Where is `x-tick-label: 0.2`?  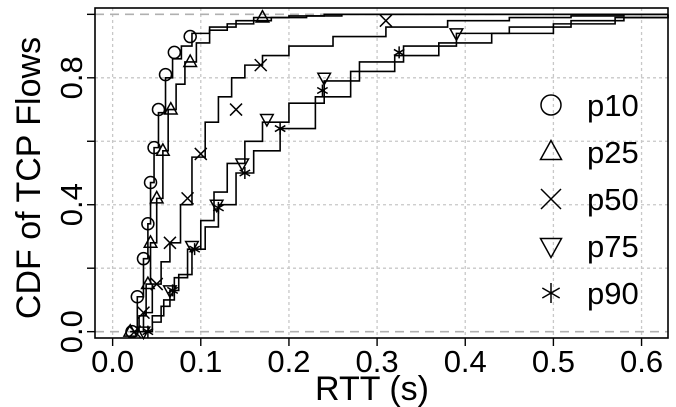 x-tick-label: 0.2 is located at coordinates (288, 361).